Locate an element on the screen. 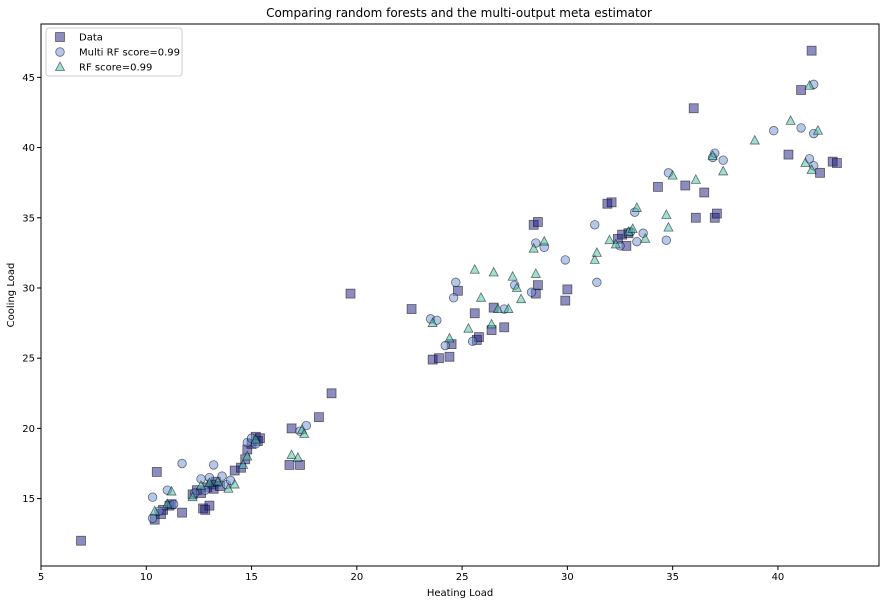  legend-entry-label: Data is located at coordinates (91, 38).